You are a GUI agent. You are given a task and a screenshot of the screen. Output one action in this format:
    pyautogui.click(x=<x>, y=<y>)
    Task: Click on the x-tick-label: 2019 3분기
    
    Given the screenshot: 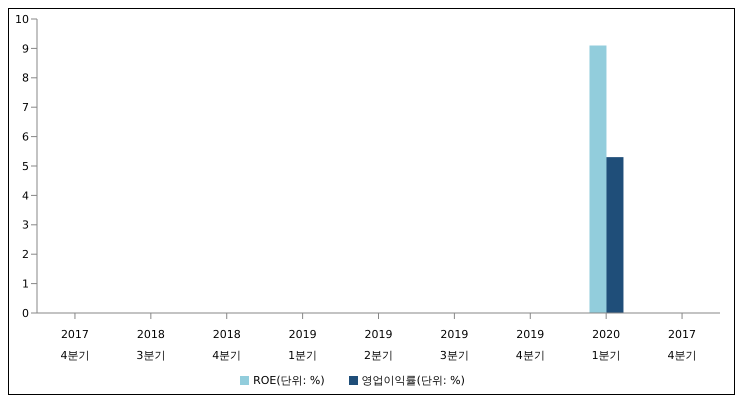 What is the action you would take?
    pyautogui.click(x=454, y=345)
    